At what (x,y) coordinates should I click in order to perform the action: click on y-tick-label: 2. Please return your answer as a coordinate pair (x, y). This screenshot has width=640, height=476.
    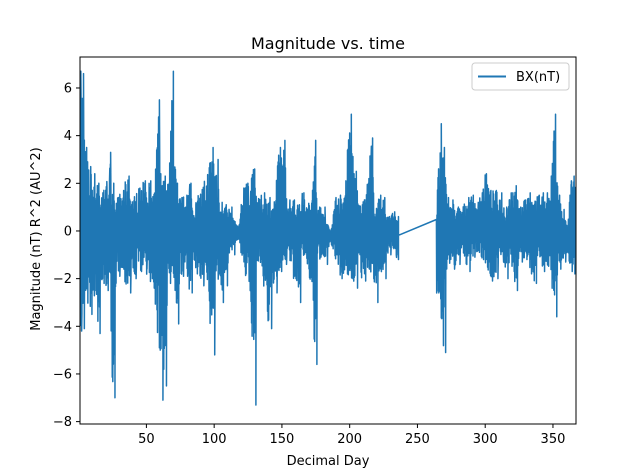
    Looking at the image, I should click on (68, 184).